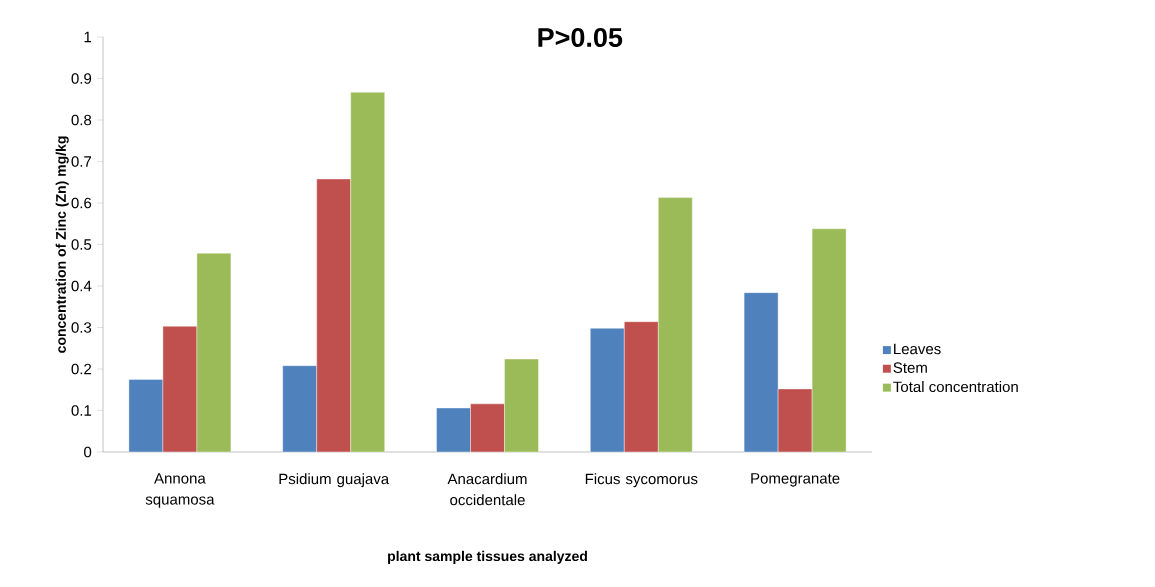 The width and height of the screenshot is (1155, 587). Describe the element at coordinates (180, 490) in the screenshot. I see `x-tick-label: Annona squamosa` at that location.